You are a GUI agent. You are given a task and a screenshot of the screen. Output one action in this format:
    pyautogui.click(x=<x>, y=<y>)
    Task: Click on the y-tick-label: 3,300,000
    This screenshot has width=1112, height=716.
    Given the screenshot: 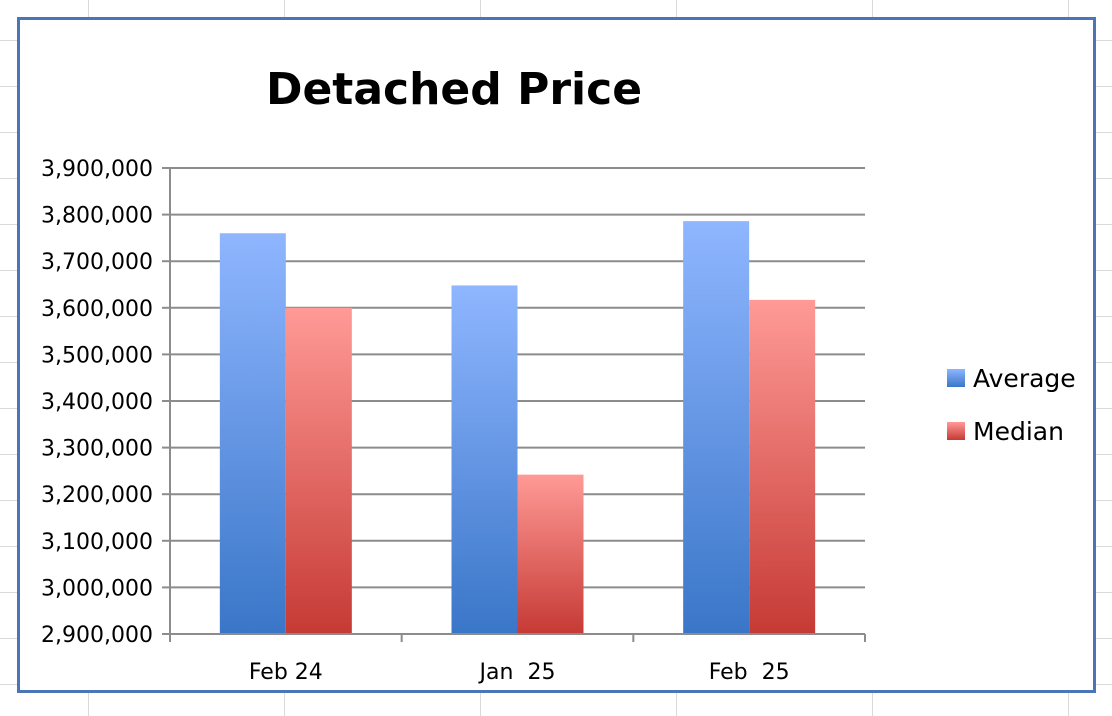 What is the action you would take?
    pyautogui.click(x=97, y=449)
    